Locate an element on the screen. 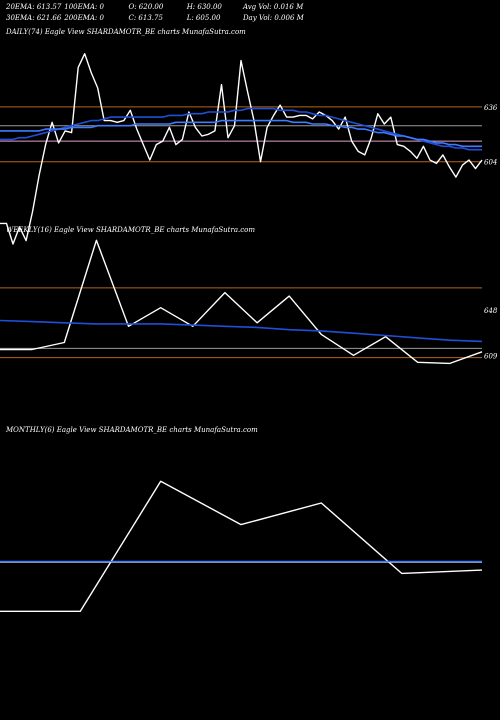 The width and height of the screenshot is (500, 720). stat-high: H: 630.00 is located at coordinates (204, 7).